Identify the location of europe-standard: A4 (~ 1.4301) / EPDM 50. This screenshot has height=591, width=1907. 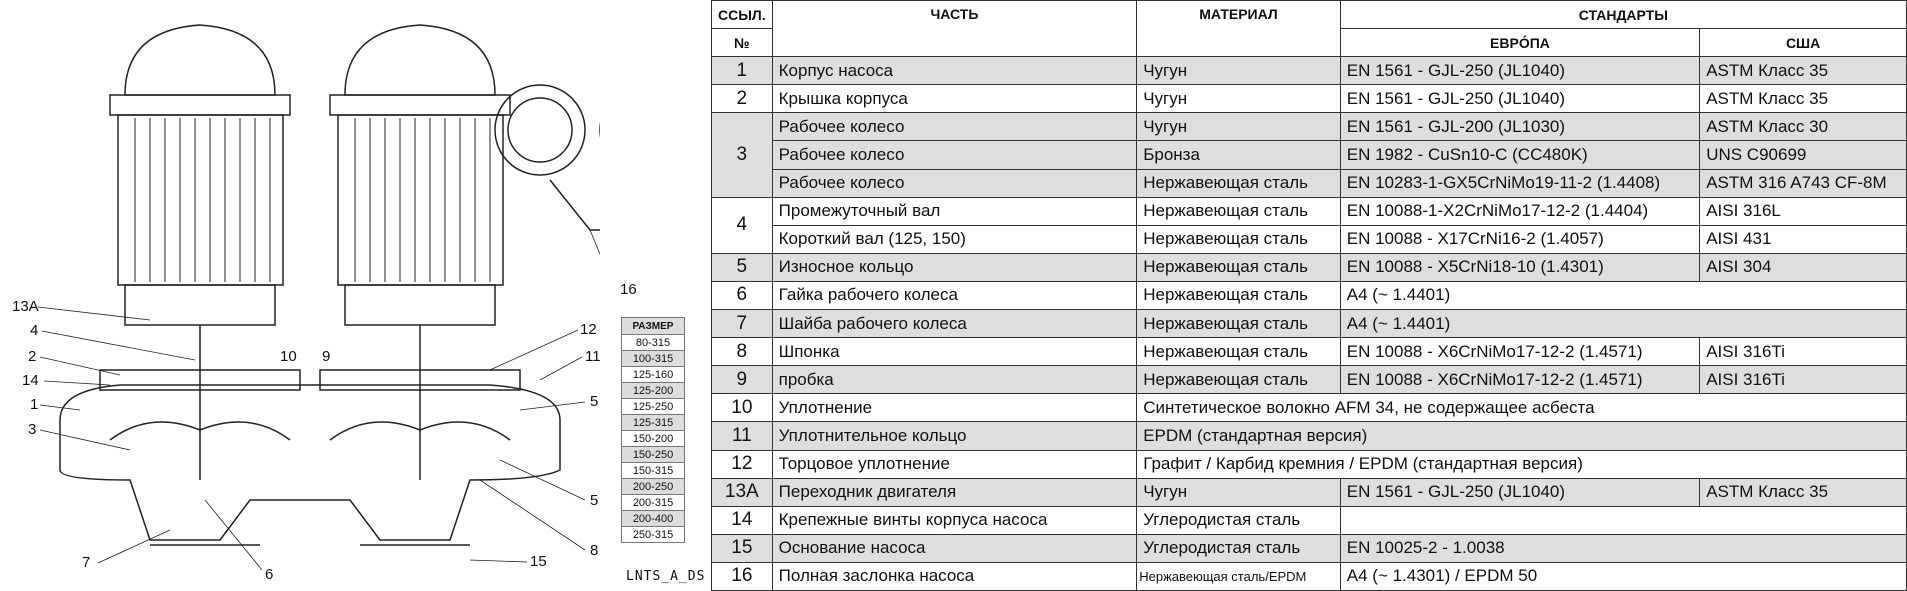
(1623, 576).